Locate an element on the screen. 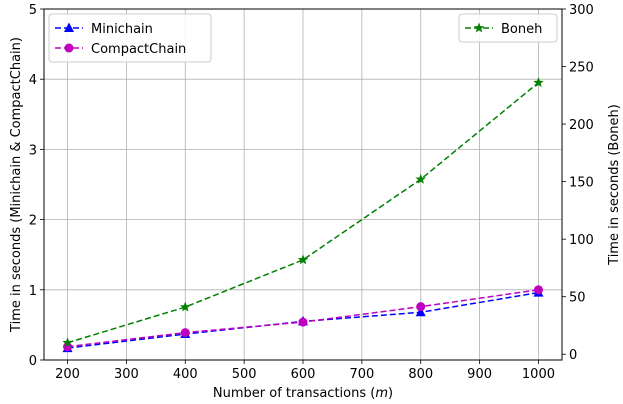 The image size is (623, 404). left-y-tick-label: 5 is located at coordinates (33, 10).